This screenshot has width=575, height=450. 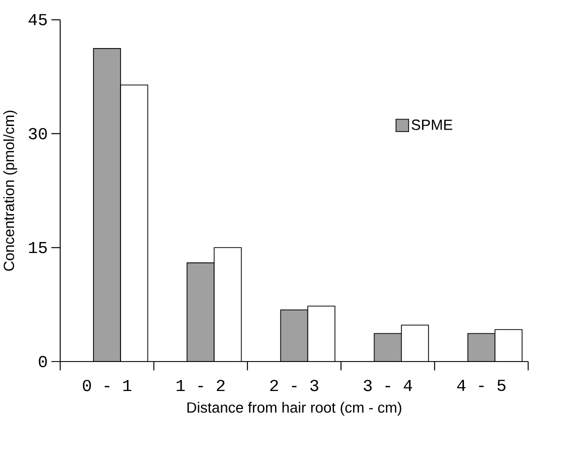 I want to click on x-tick-label: 4 - 5, so click(x=481, y=385).